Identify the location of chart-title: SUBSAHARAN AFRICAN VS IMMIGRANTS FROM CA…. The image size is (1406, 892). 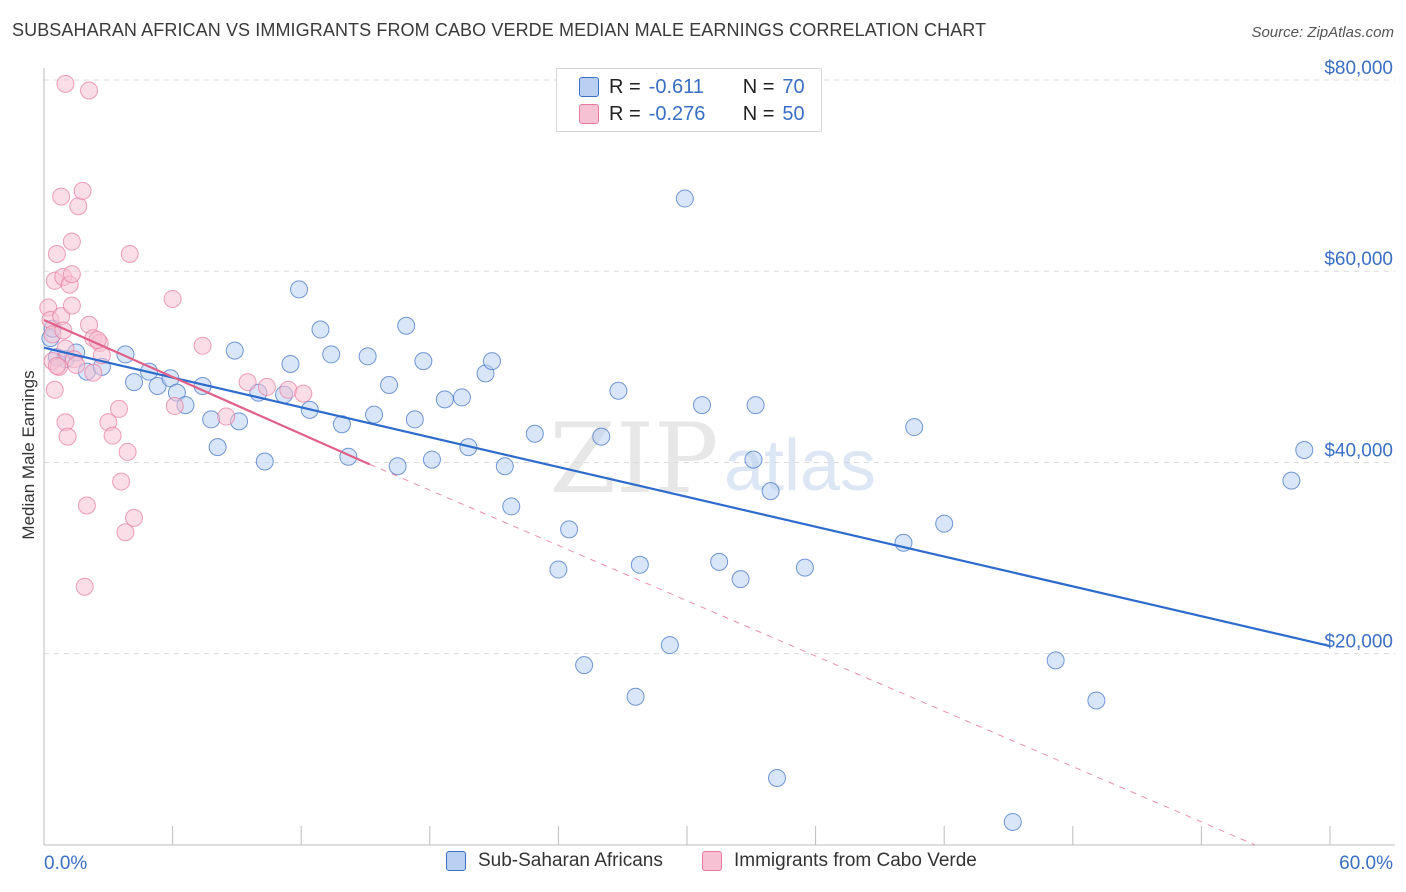
(499, 30).